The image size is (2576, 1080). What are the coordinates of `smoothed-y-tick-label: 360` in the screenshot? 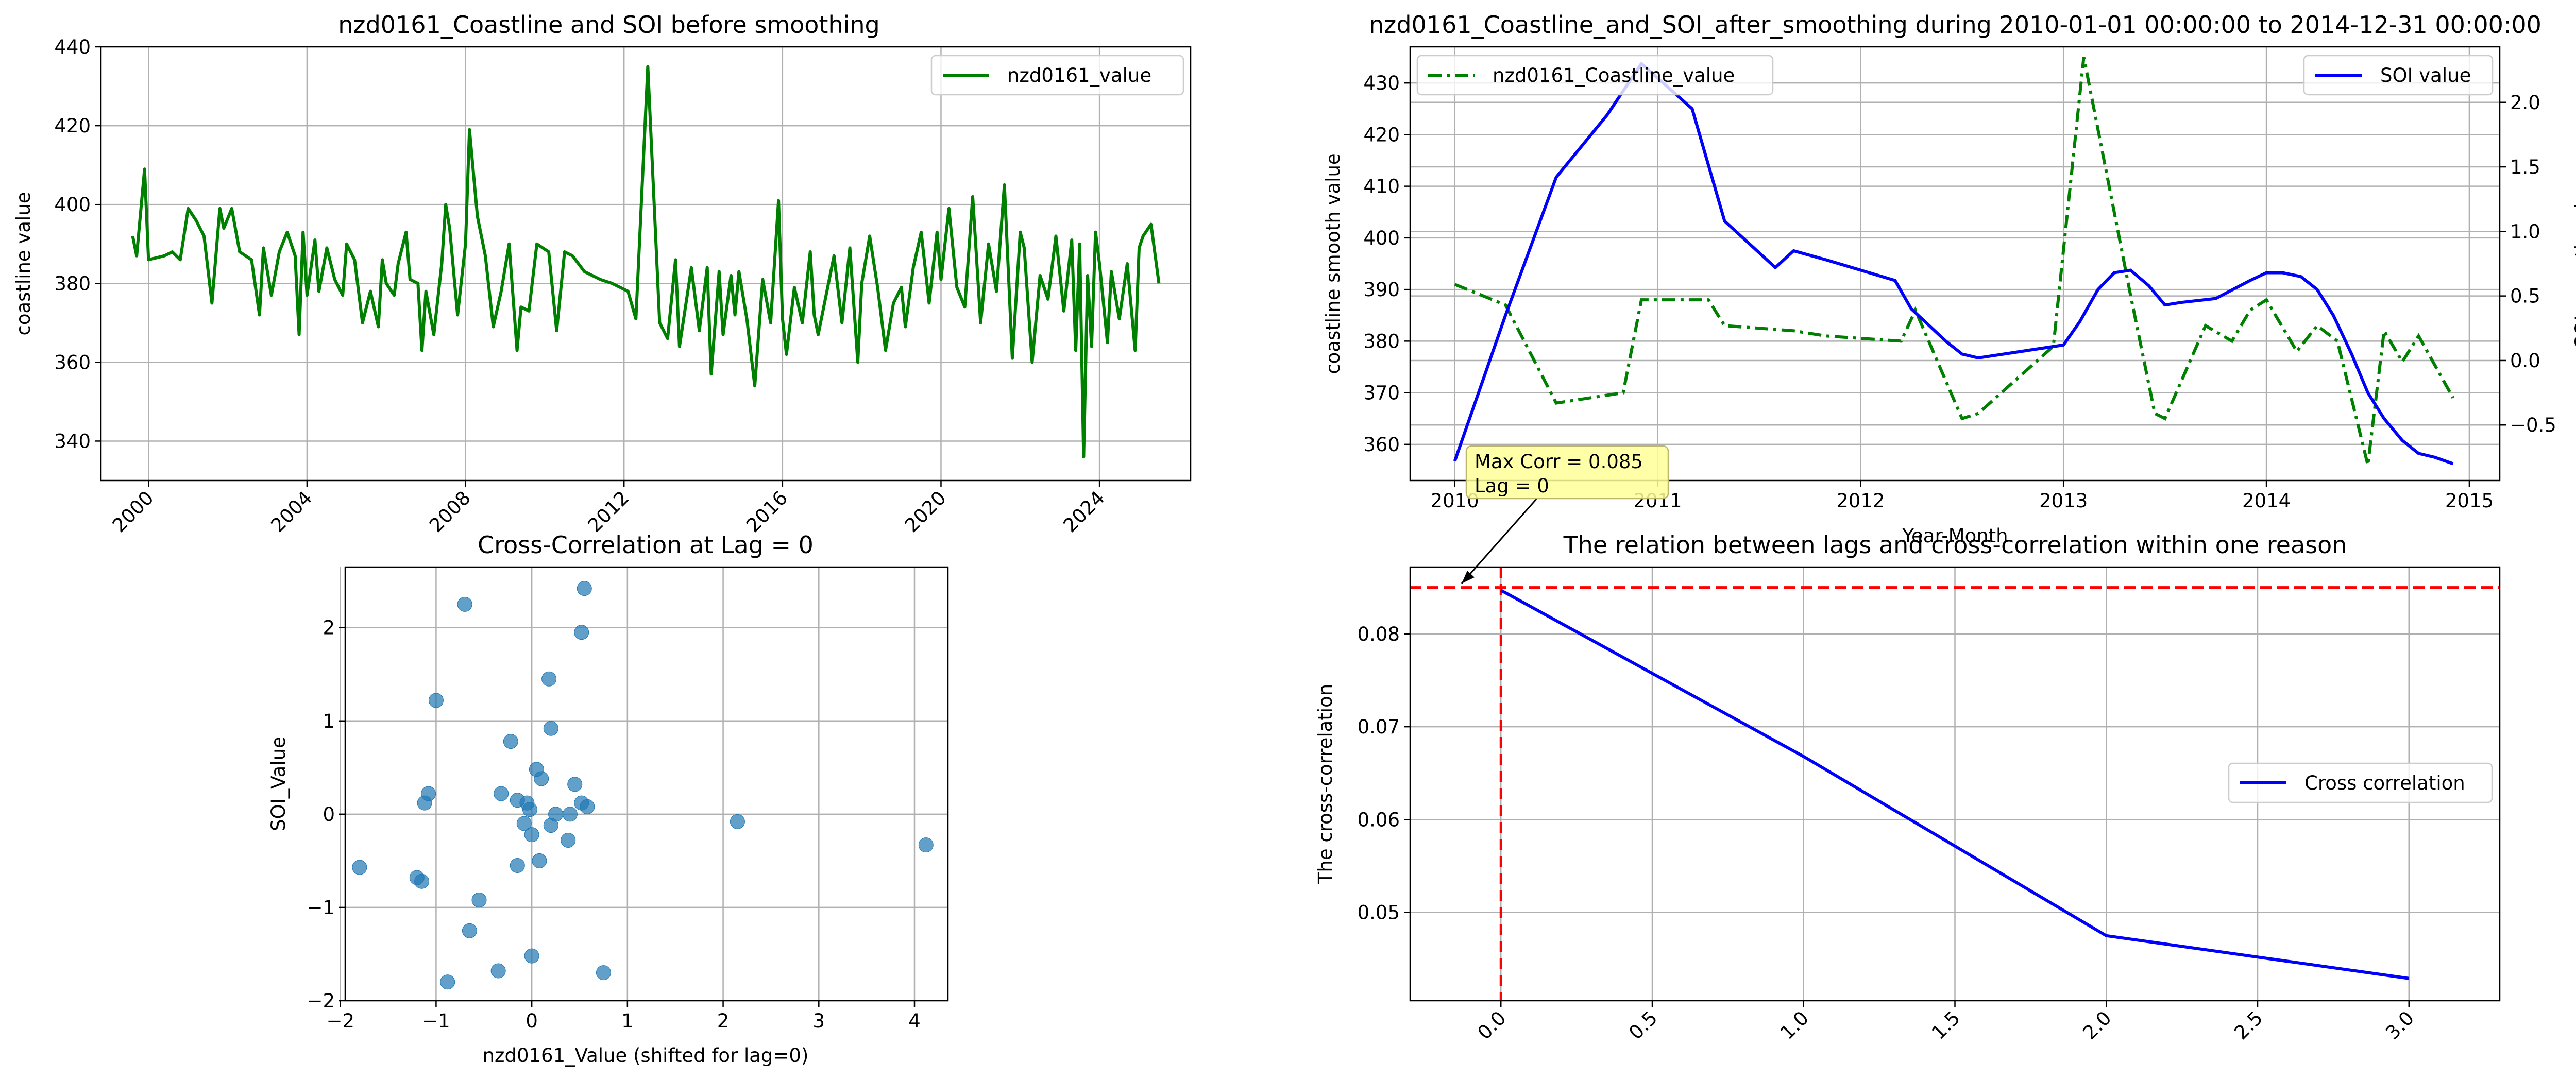 It's located at (1381, 445).